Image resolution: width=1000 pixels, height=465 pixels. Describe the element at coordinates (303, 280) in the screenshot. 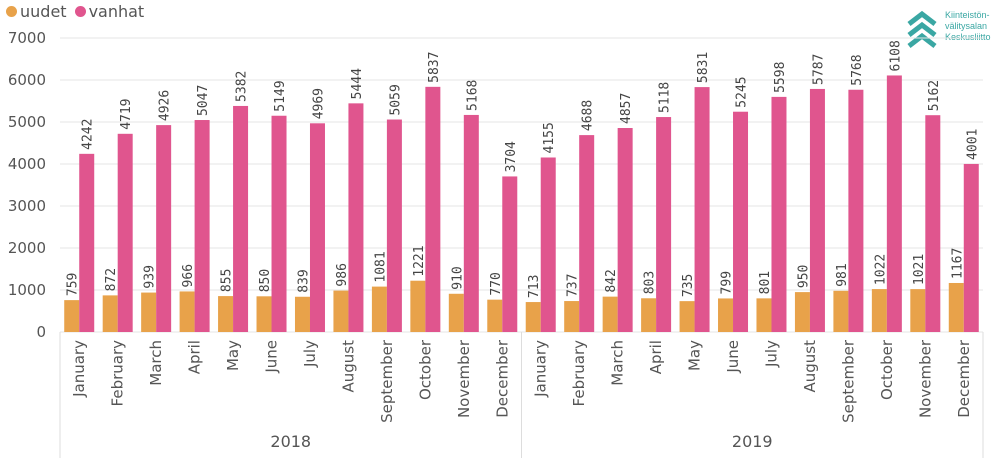

I see `data-label-uudet: 839` at that location.